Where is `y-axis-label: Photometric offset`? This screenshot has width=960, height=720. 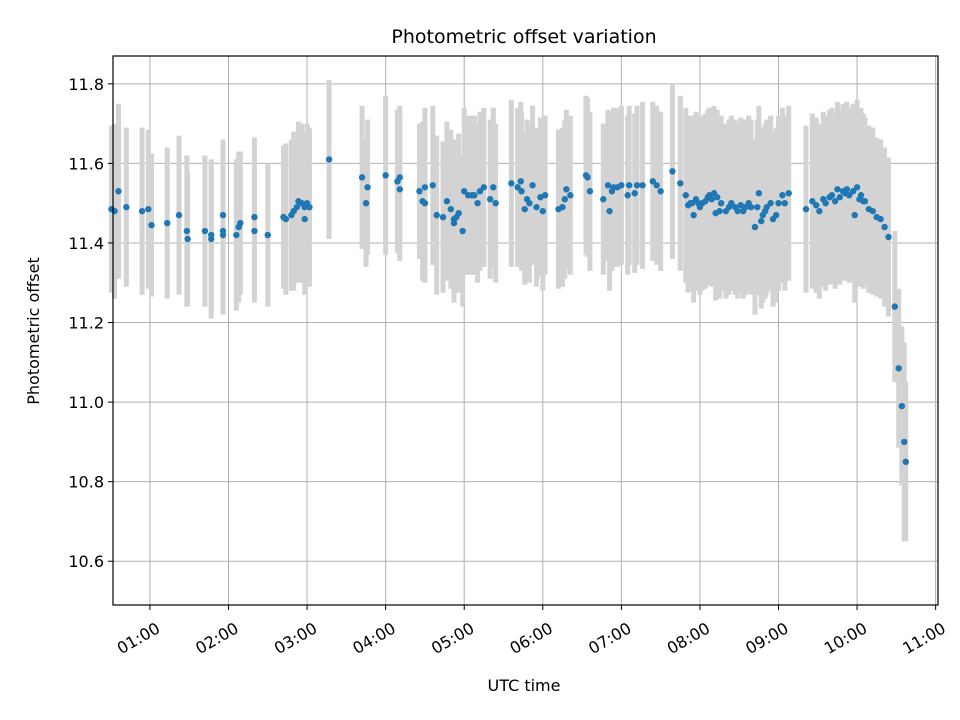
y-axis-label: Photometric offset is located at coordinates (33, 331).